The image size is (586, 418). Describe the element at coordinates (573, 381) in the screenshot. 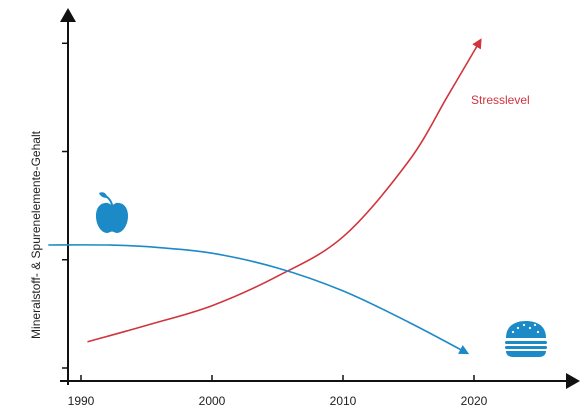

I see `x-axis-arrow-icon` at that location.